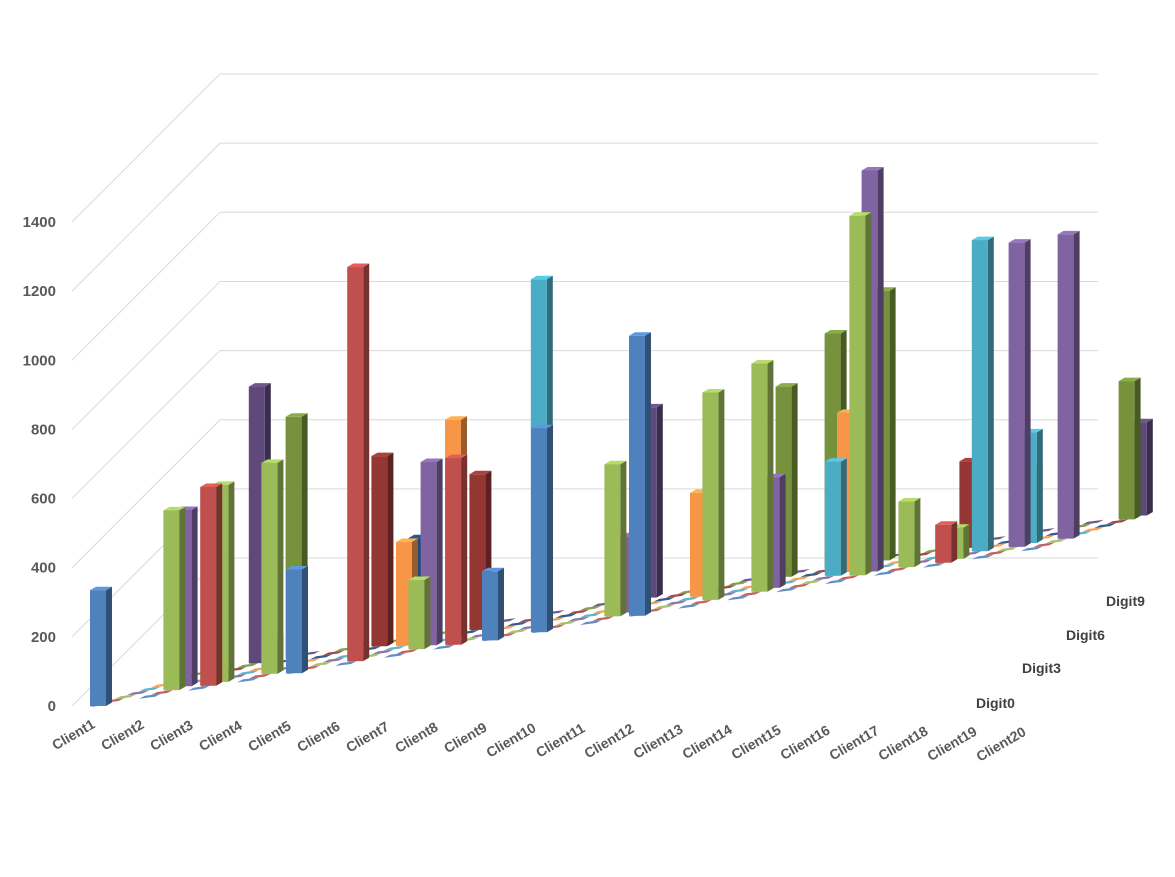 This screenshot has height=877, width=1175. What do you see at coordinates (510, 739) in the screenshot?
I see `x-tick-label: Client10` at bounding box center [510, 739].